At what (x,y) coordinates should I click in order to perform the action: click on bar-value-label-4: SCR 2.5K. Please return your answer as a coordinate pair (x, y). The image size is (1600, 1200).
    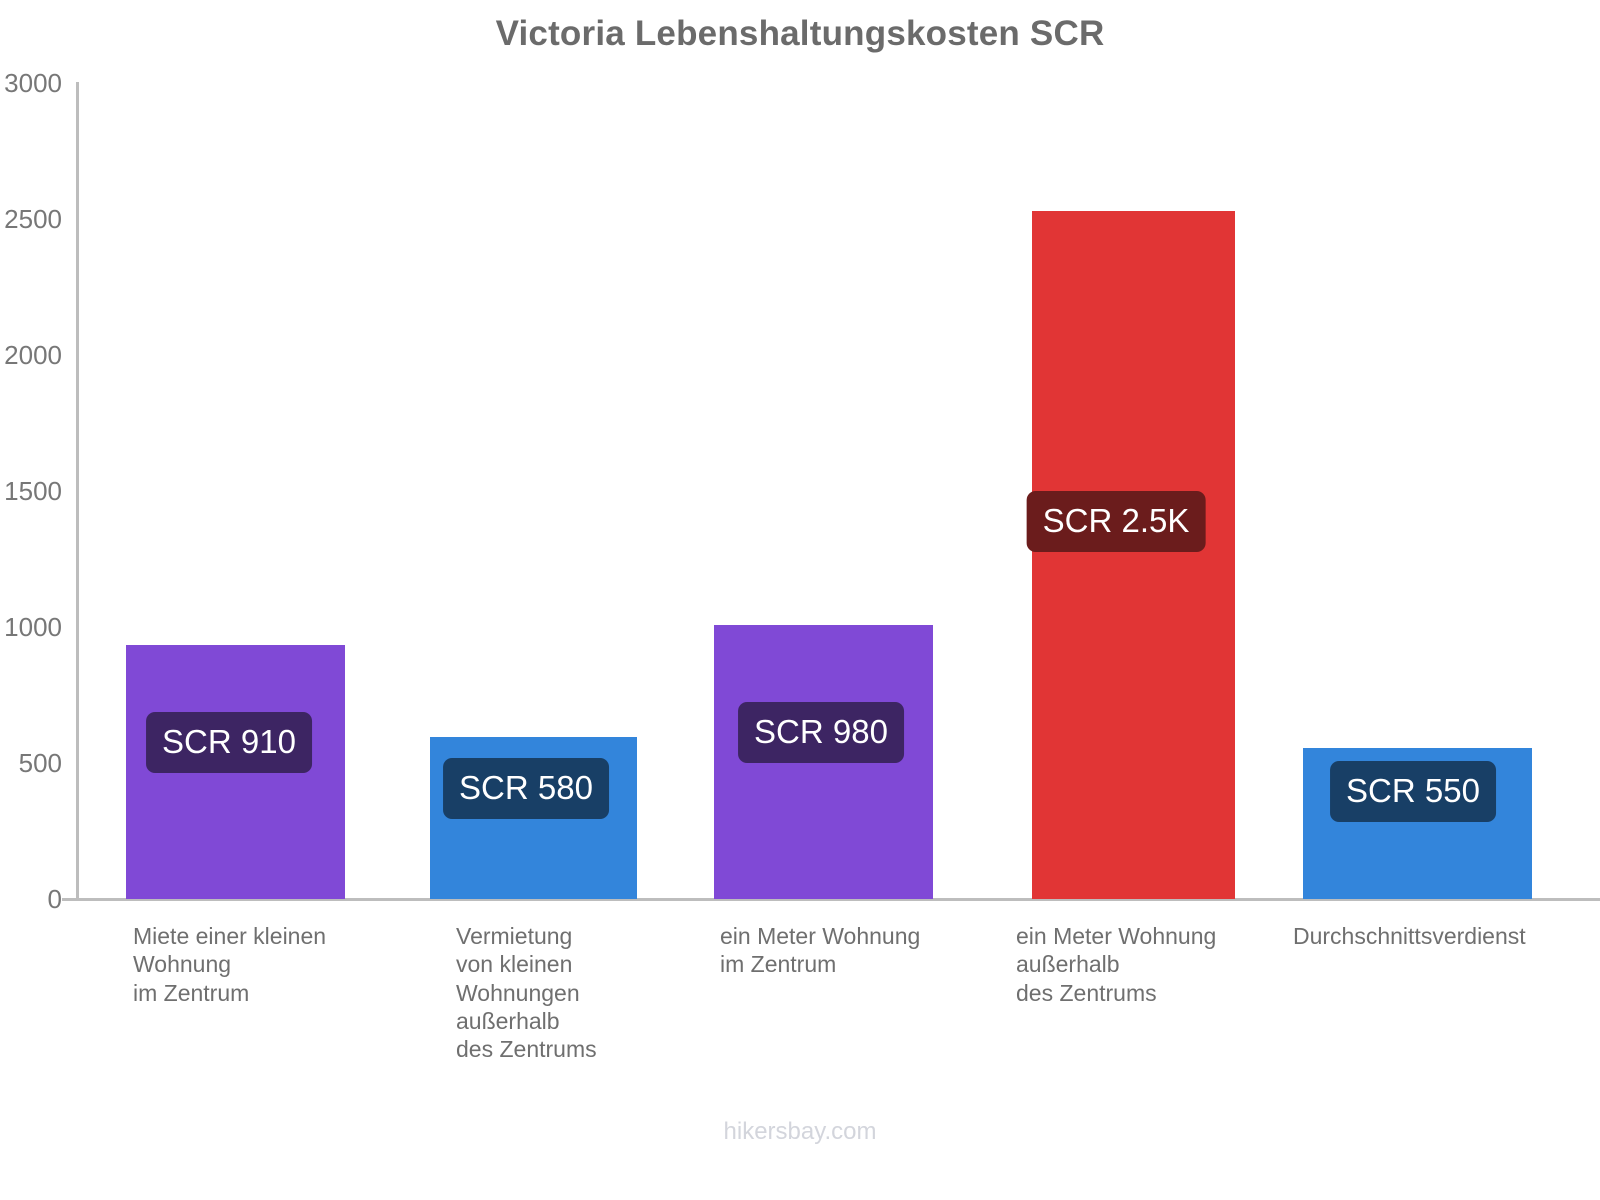
    Looking at the image, I should click on (1116, 521).